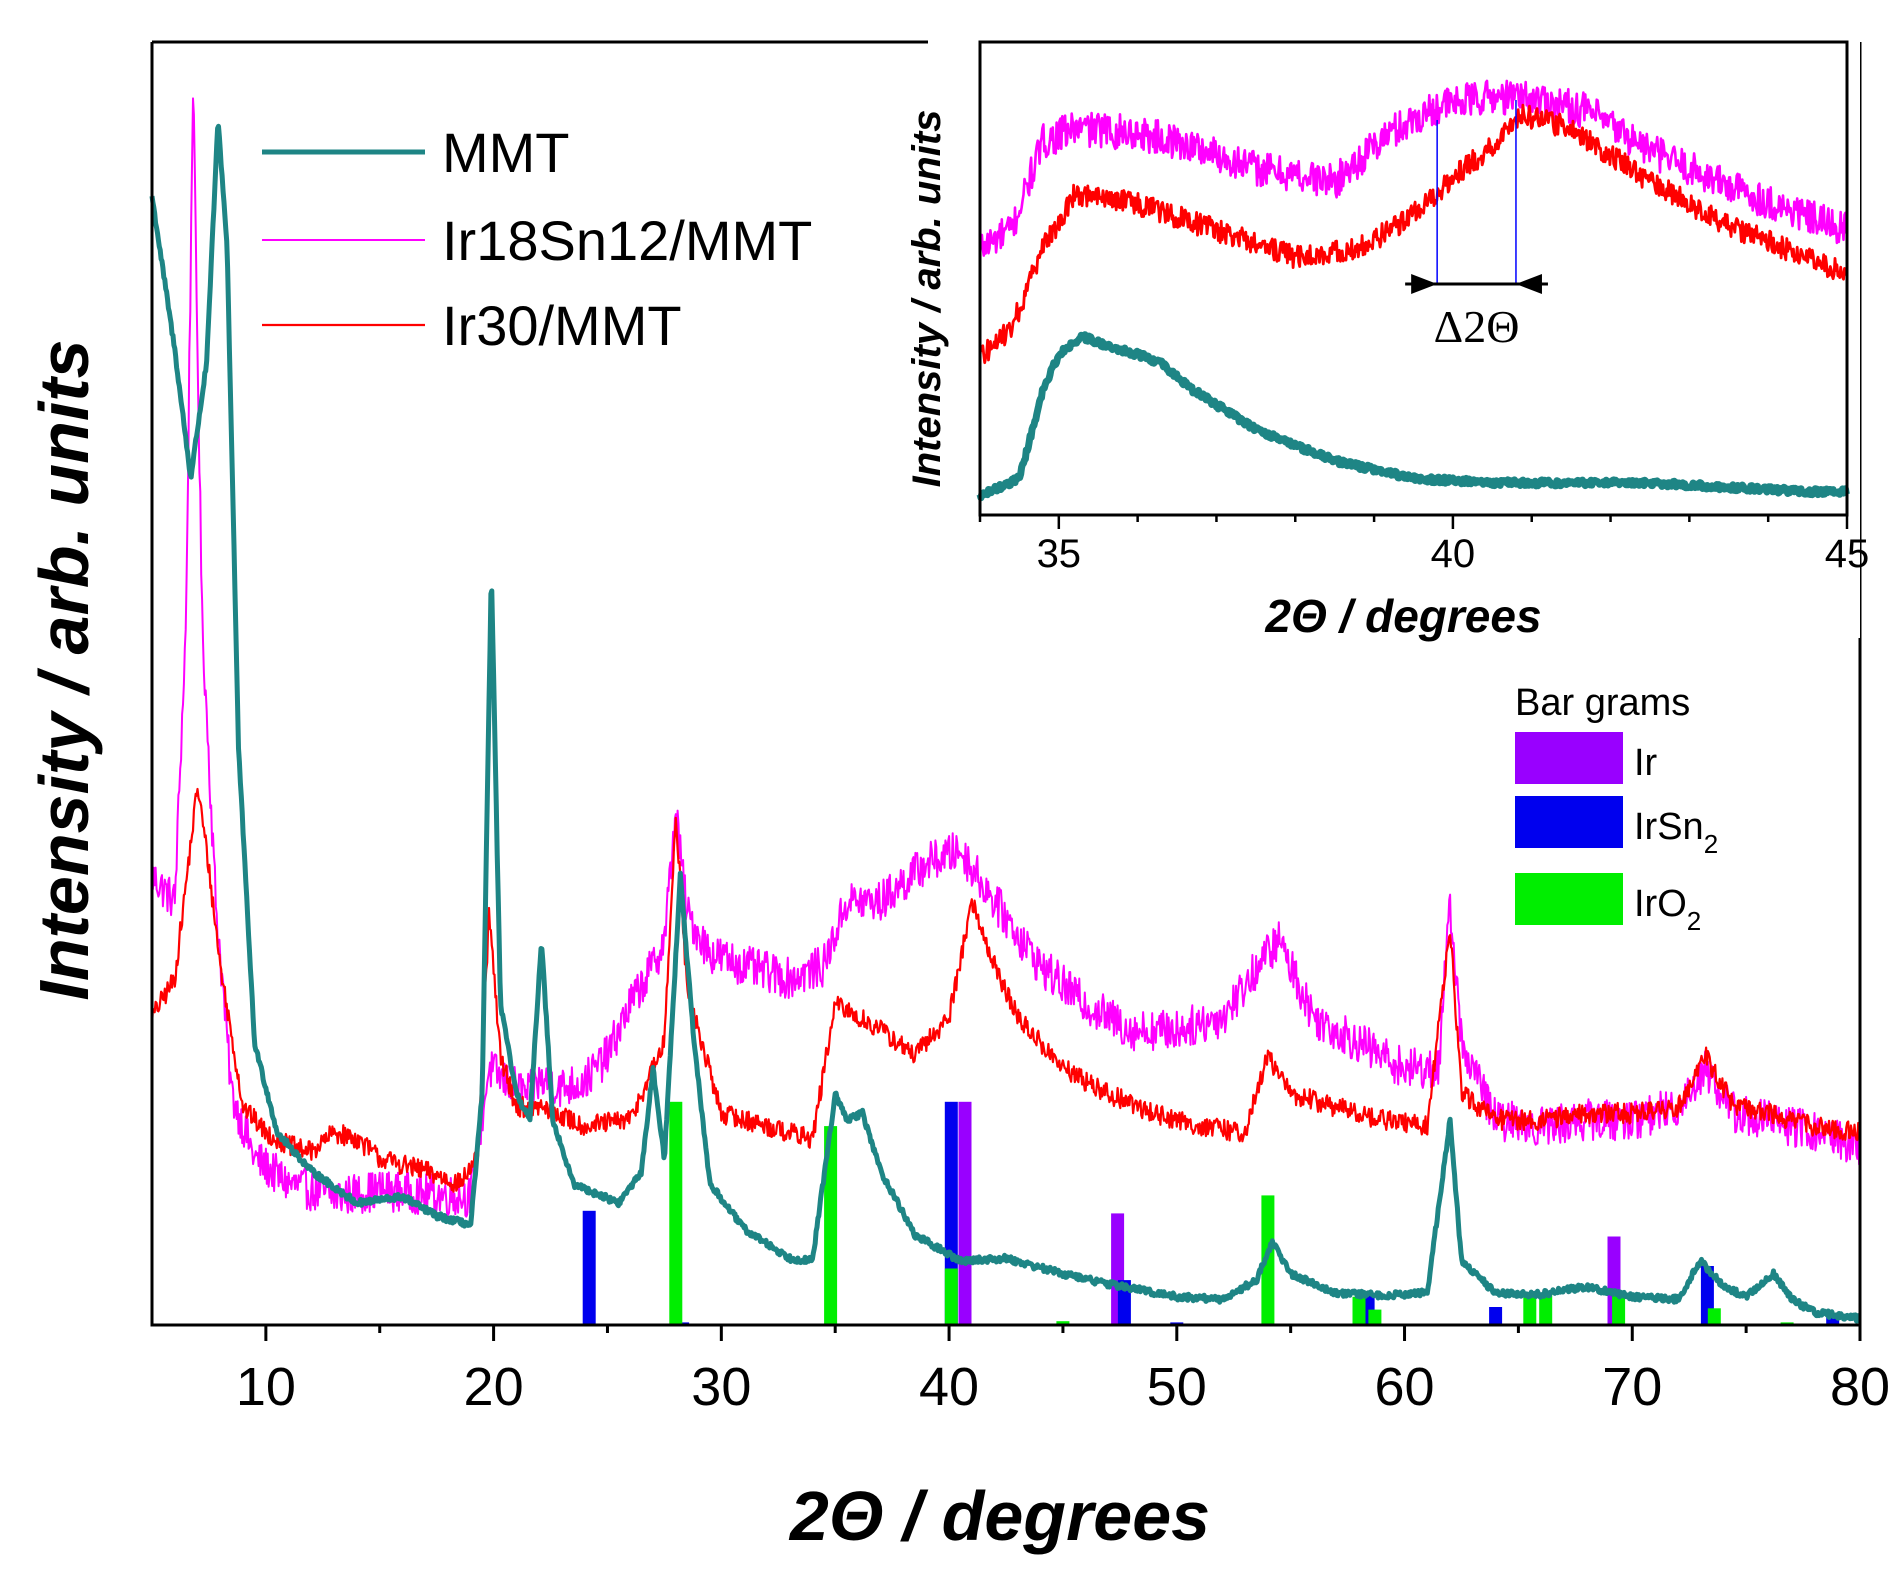 Image resolution: width=1897 pixels, height=1571 pixels. What do you see at coordinates (721, 1387) in the screenshot?
I see `x-tick-label-30: 30` at bounding box center [721, 1387].